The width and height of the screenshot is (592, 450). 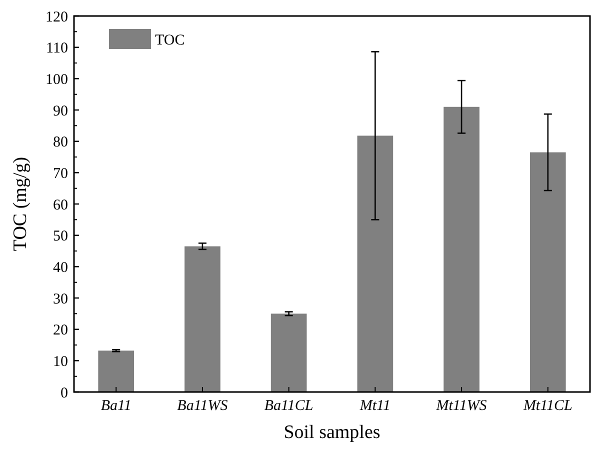 I want to click on x-tick-label: Mt11, so click(x=374, y=406).